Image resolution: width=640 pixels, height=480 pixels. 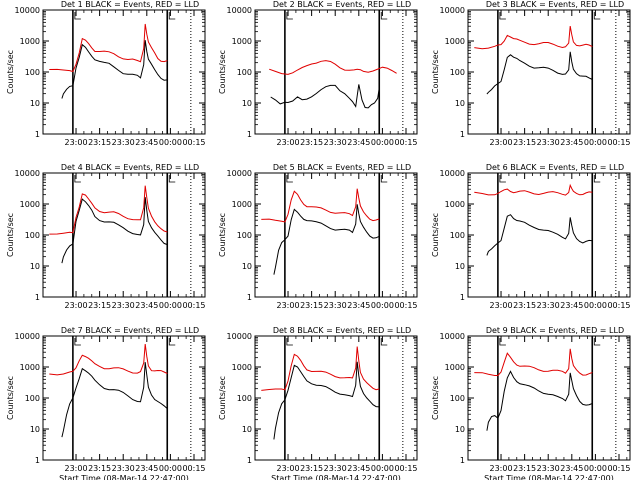 I want to click on chart-title: Det 9 BLACK = Events, RED = LLD, so click(x=555, y=330).